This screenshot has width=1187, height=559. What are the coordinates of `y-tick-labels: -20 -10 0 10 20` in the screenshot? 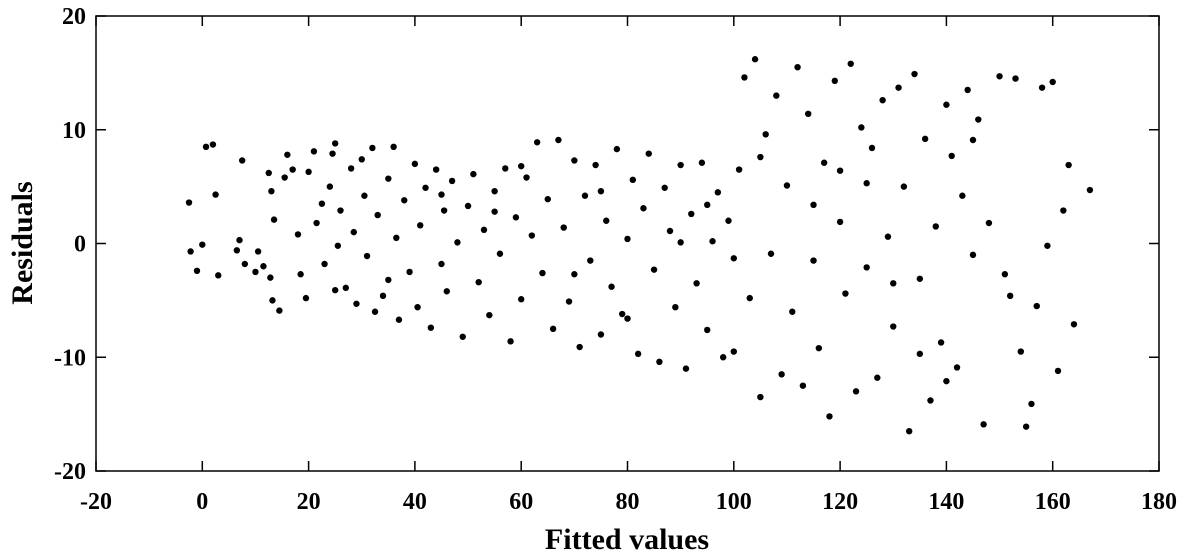 It's located at (70, 244).